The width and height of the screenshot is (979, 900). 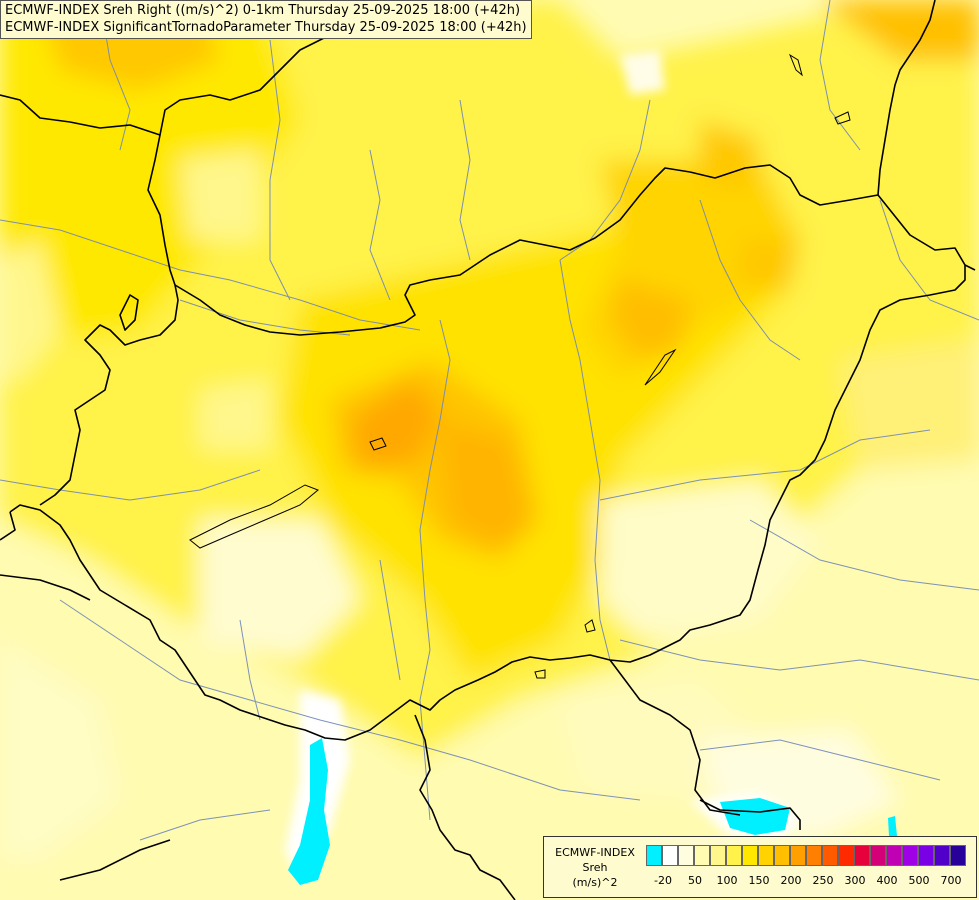 I want to click on legend-tick-label: 50, so click(x=695, y=880).